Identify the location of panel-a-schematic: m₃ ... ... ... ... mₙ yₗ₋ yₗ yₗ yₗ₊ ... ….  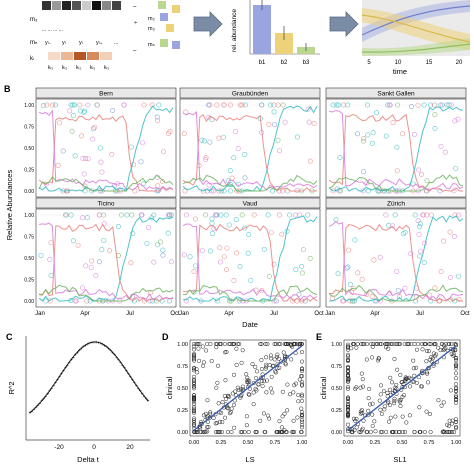
(250, 38).